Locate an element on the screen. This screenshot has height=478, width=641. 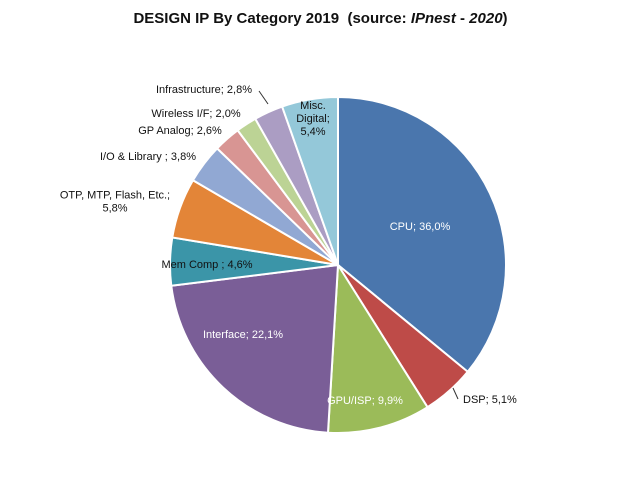
data-label-4: Interface; 22,1% is located at coordinates (243, 335).